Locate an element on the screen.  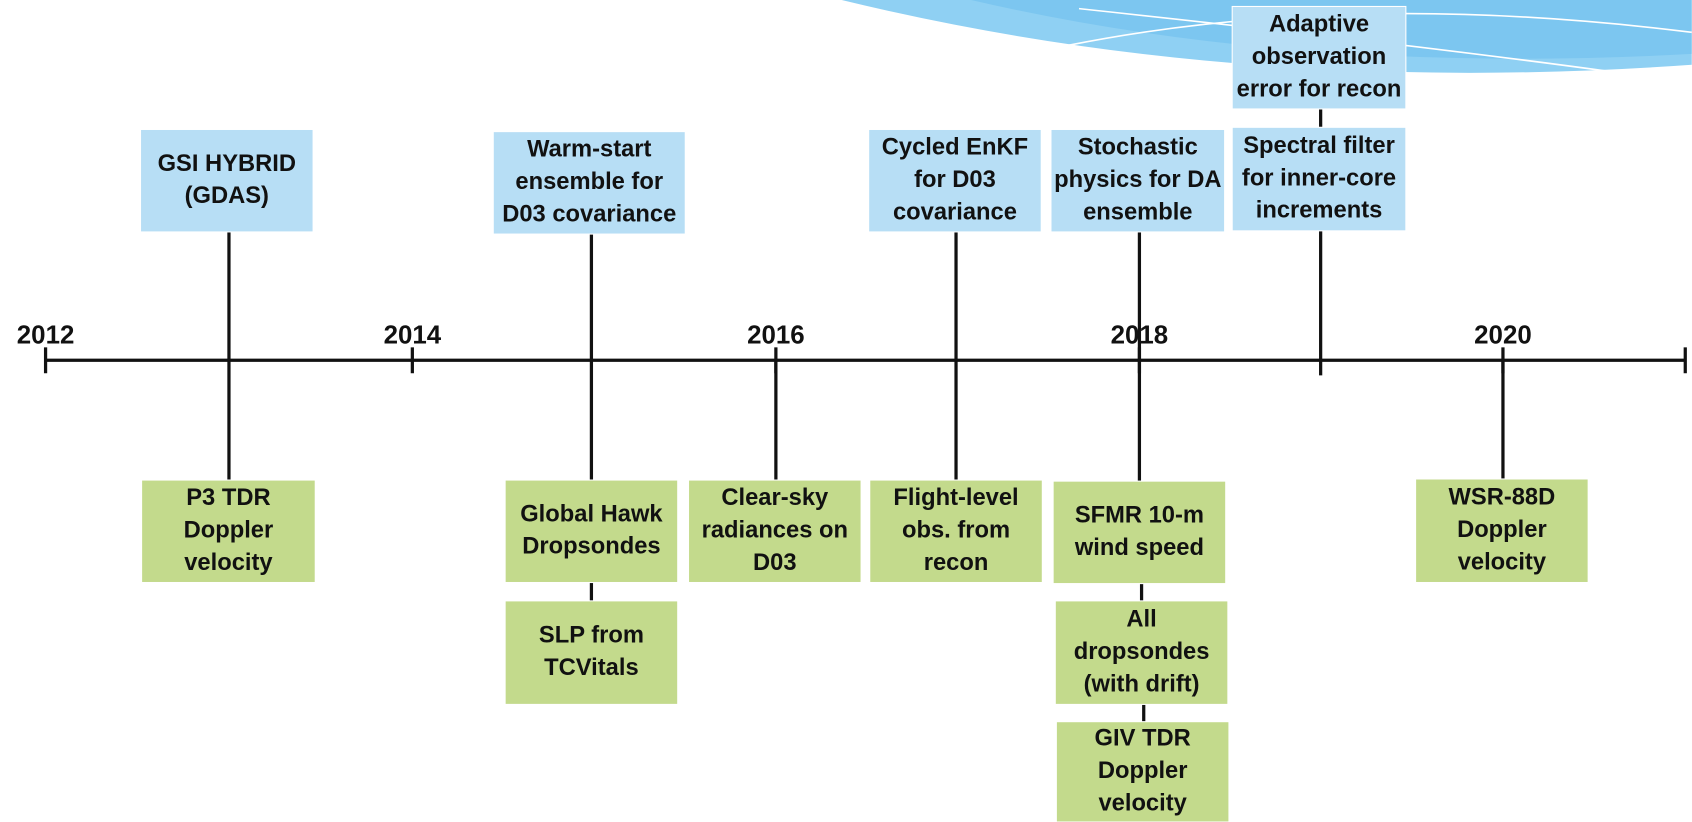
box-text: (with drift) is located at coordinates (1142, 684).